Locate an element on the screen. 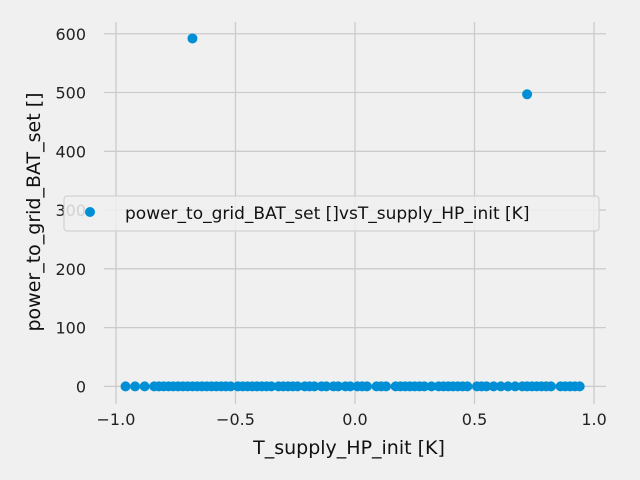  x-tick-label: 0.5 is located at coordinates (474, 419).